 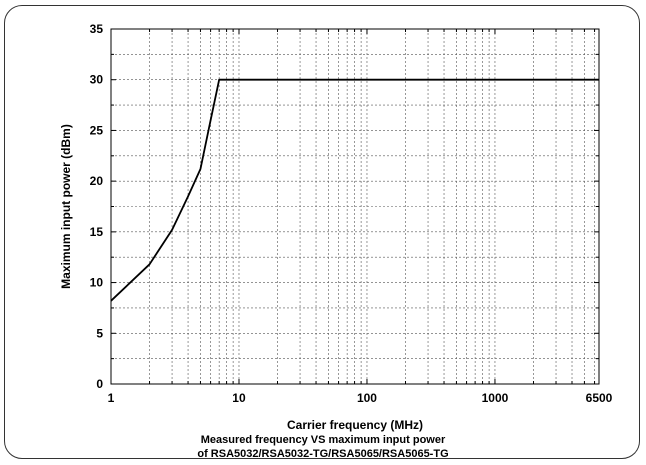 I want to click on caption-line-2: of RSA5032/RSA5032-TG/RSA5065/RSA5065-TG, so click(x=323, y=454).